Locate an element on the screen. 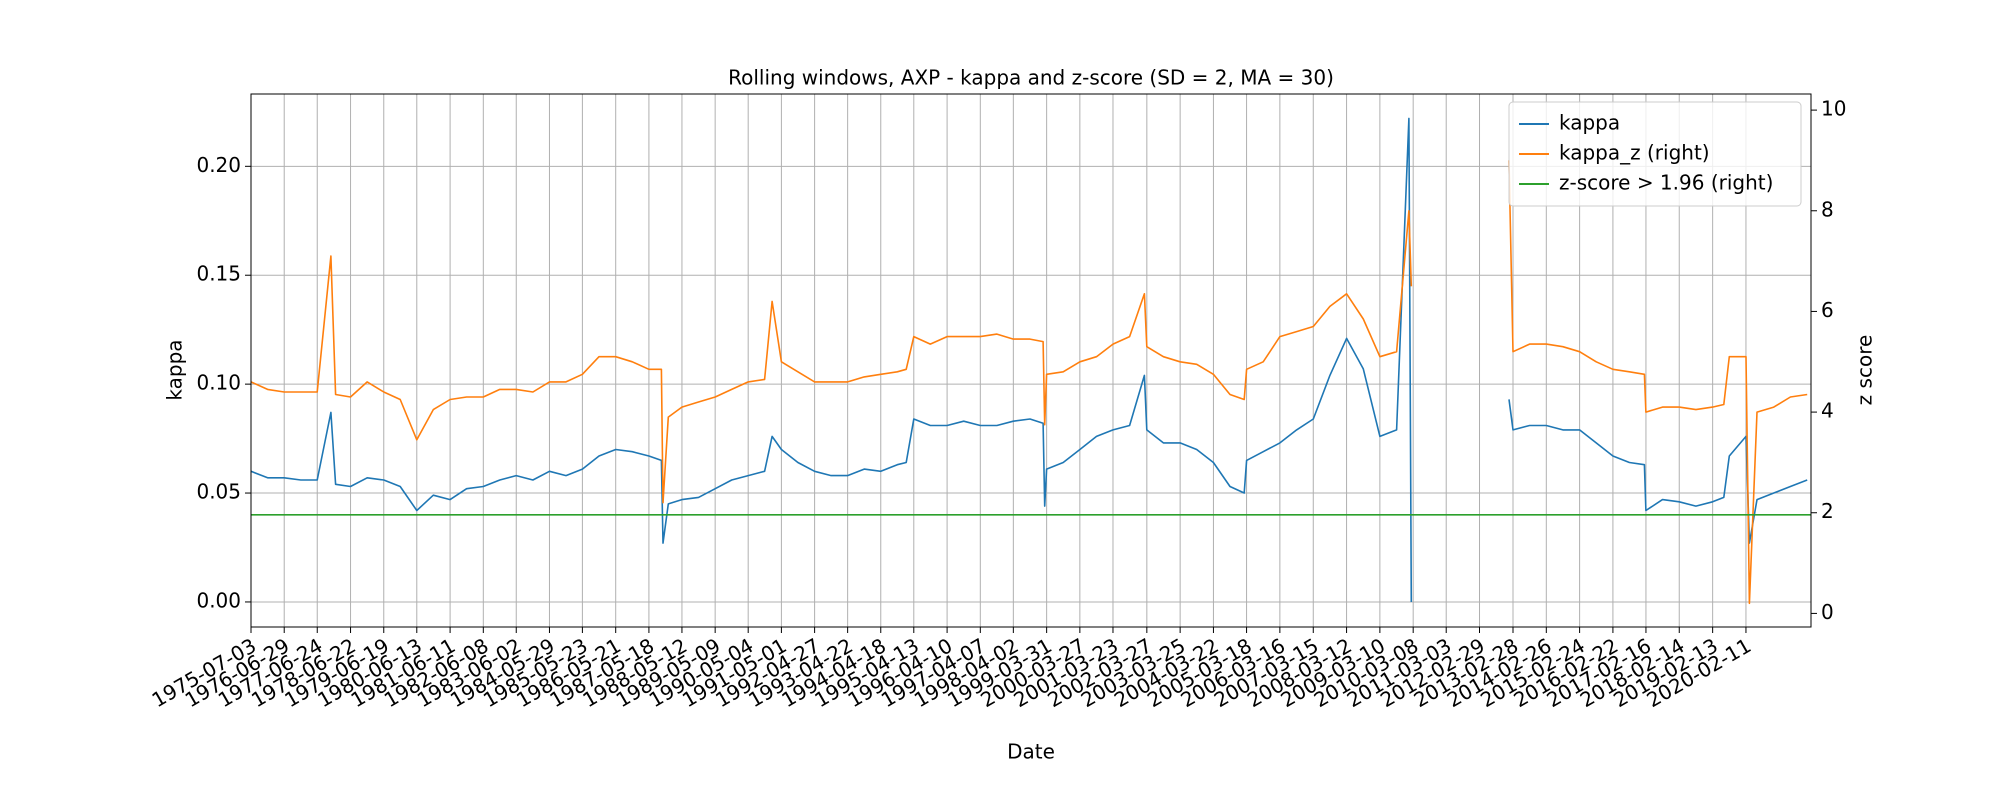 This screenshot has height=800, width=2000. y2-axis-label: z score is located at coordinates (1865, 370).